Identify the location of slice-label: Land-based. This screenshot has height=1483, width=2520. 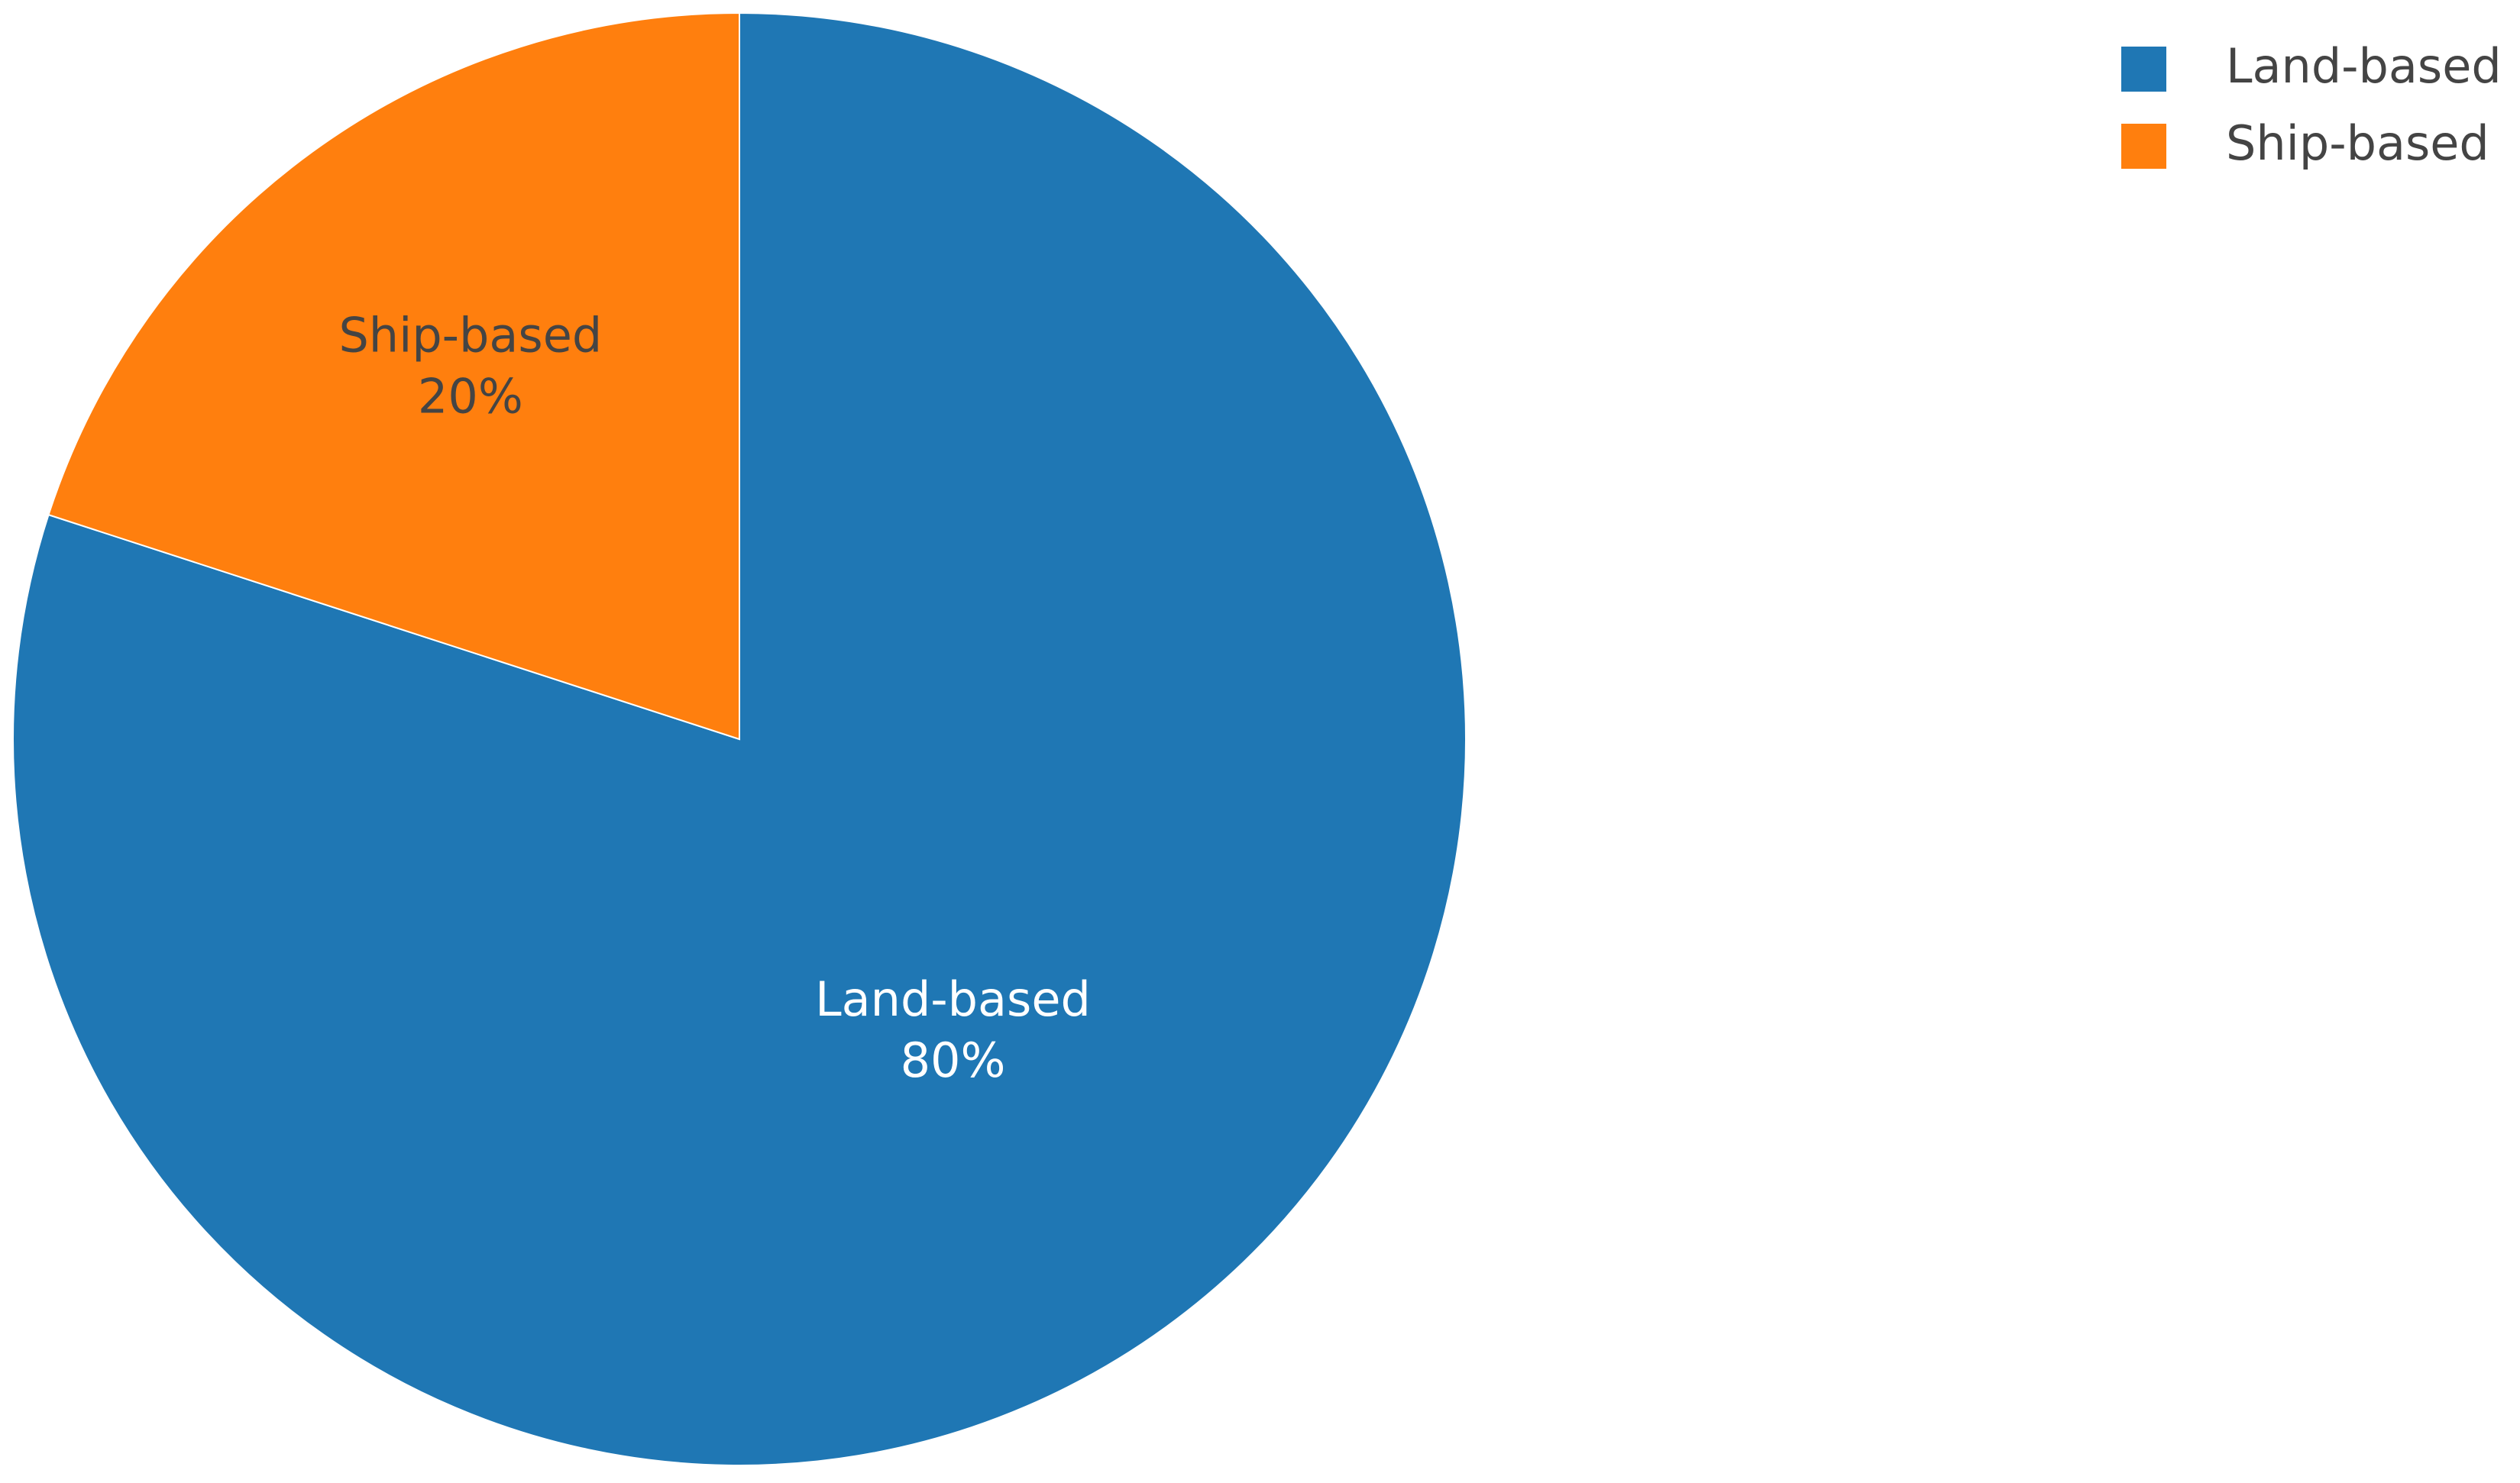
(953, 999).